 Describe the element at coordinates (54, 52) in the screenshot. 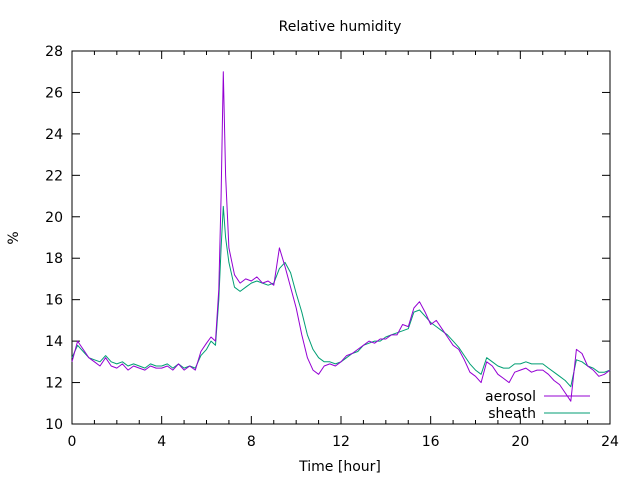

I see `y-tick-label: 28` at that location.